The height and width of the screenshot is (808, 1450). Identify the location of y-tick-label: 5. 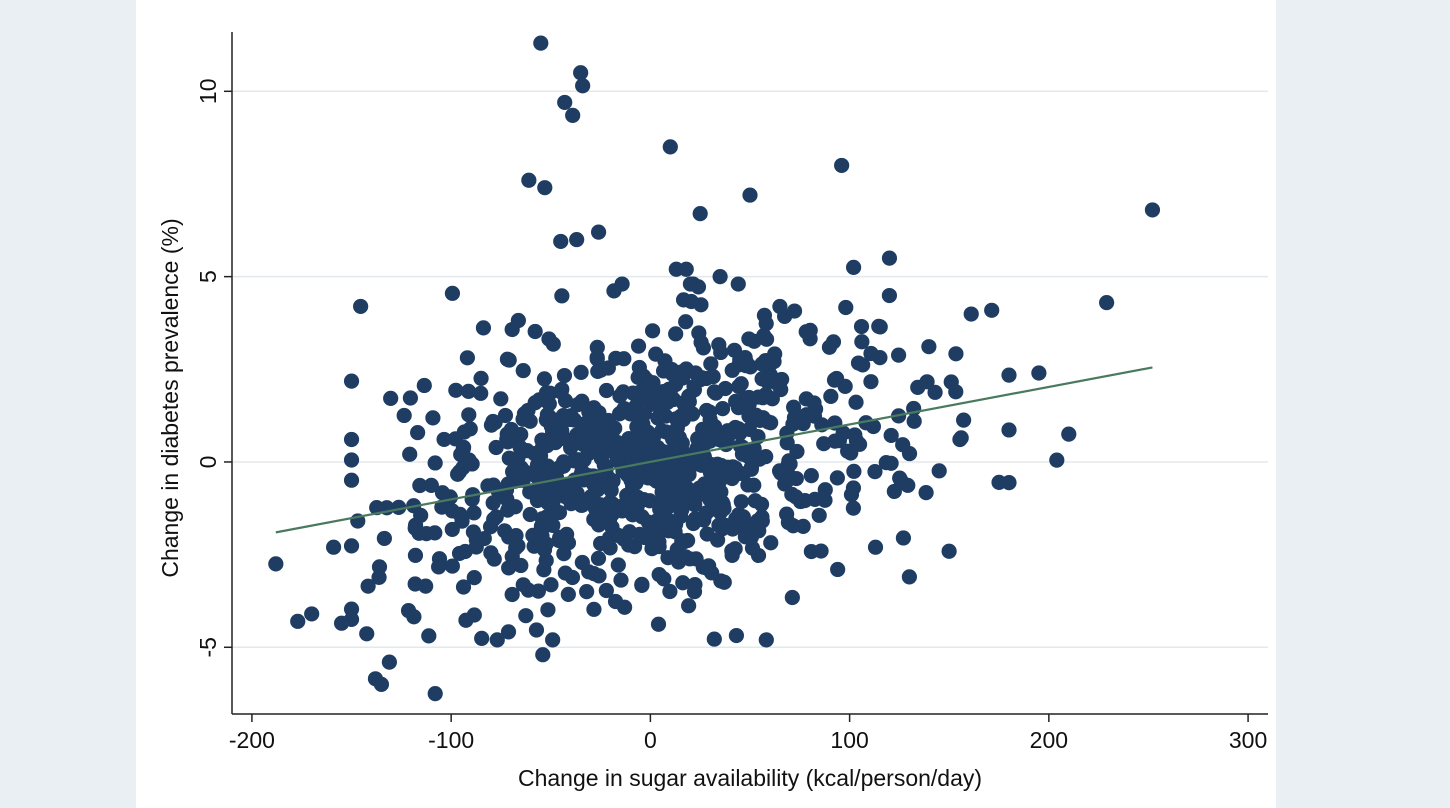
(208, 276).